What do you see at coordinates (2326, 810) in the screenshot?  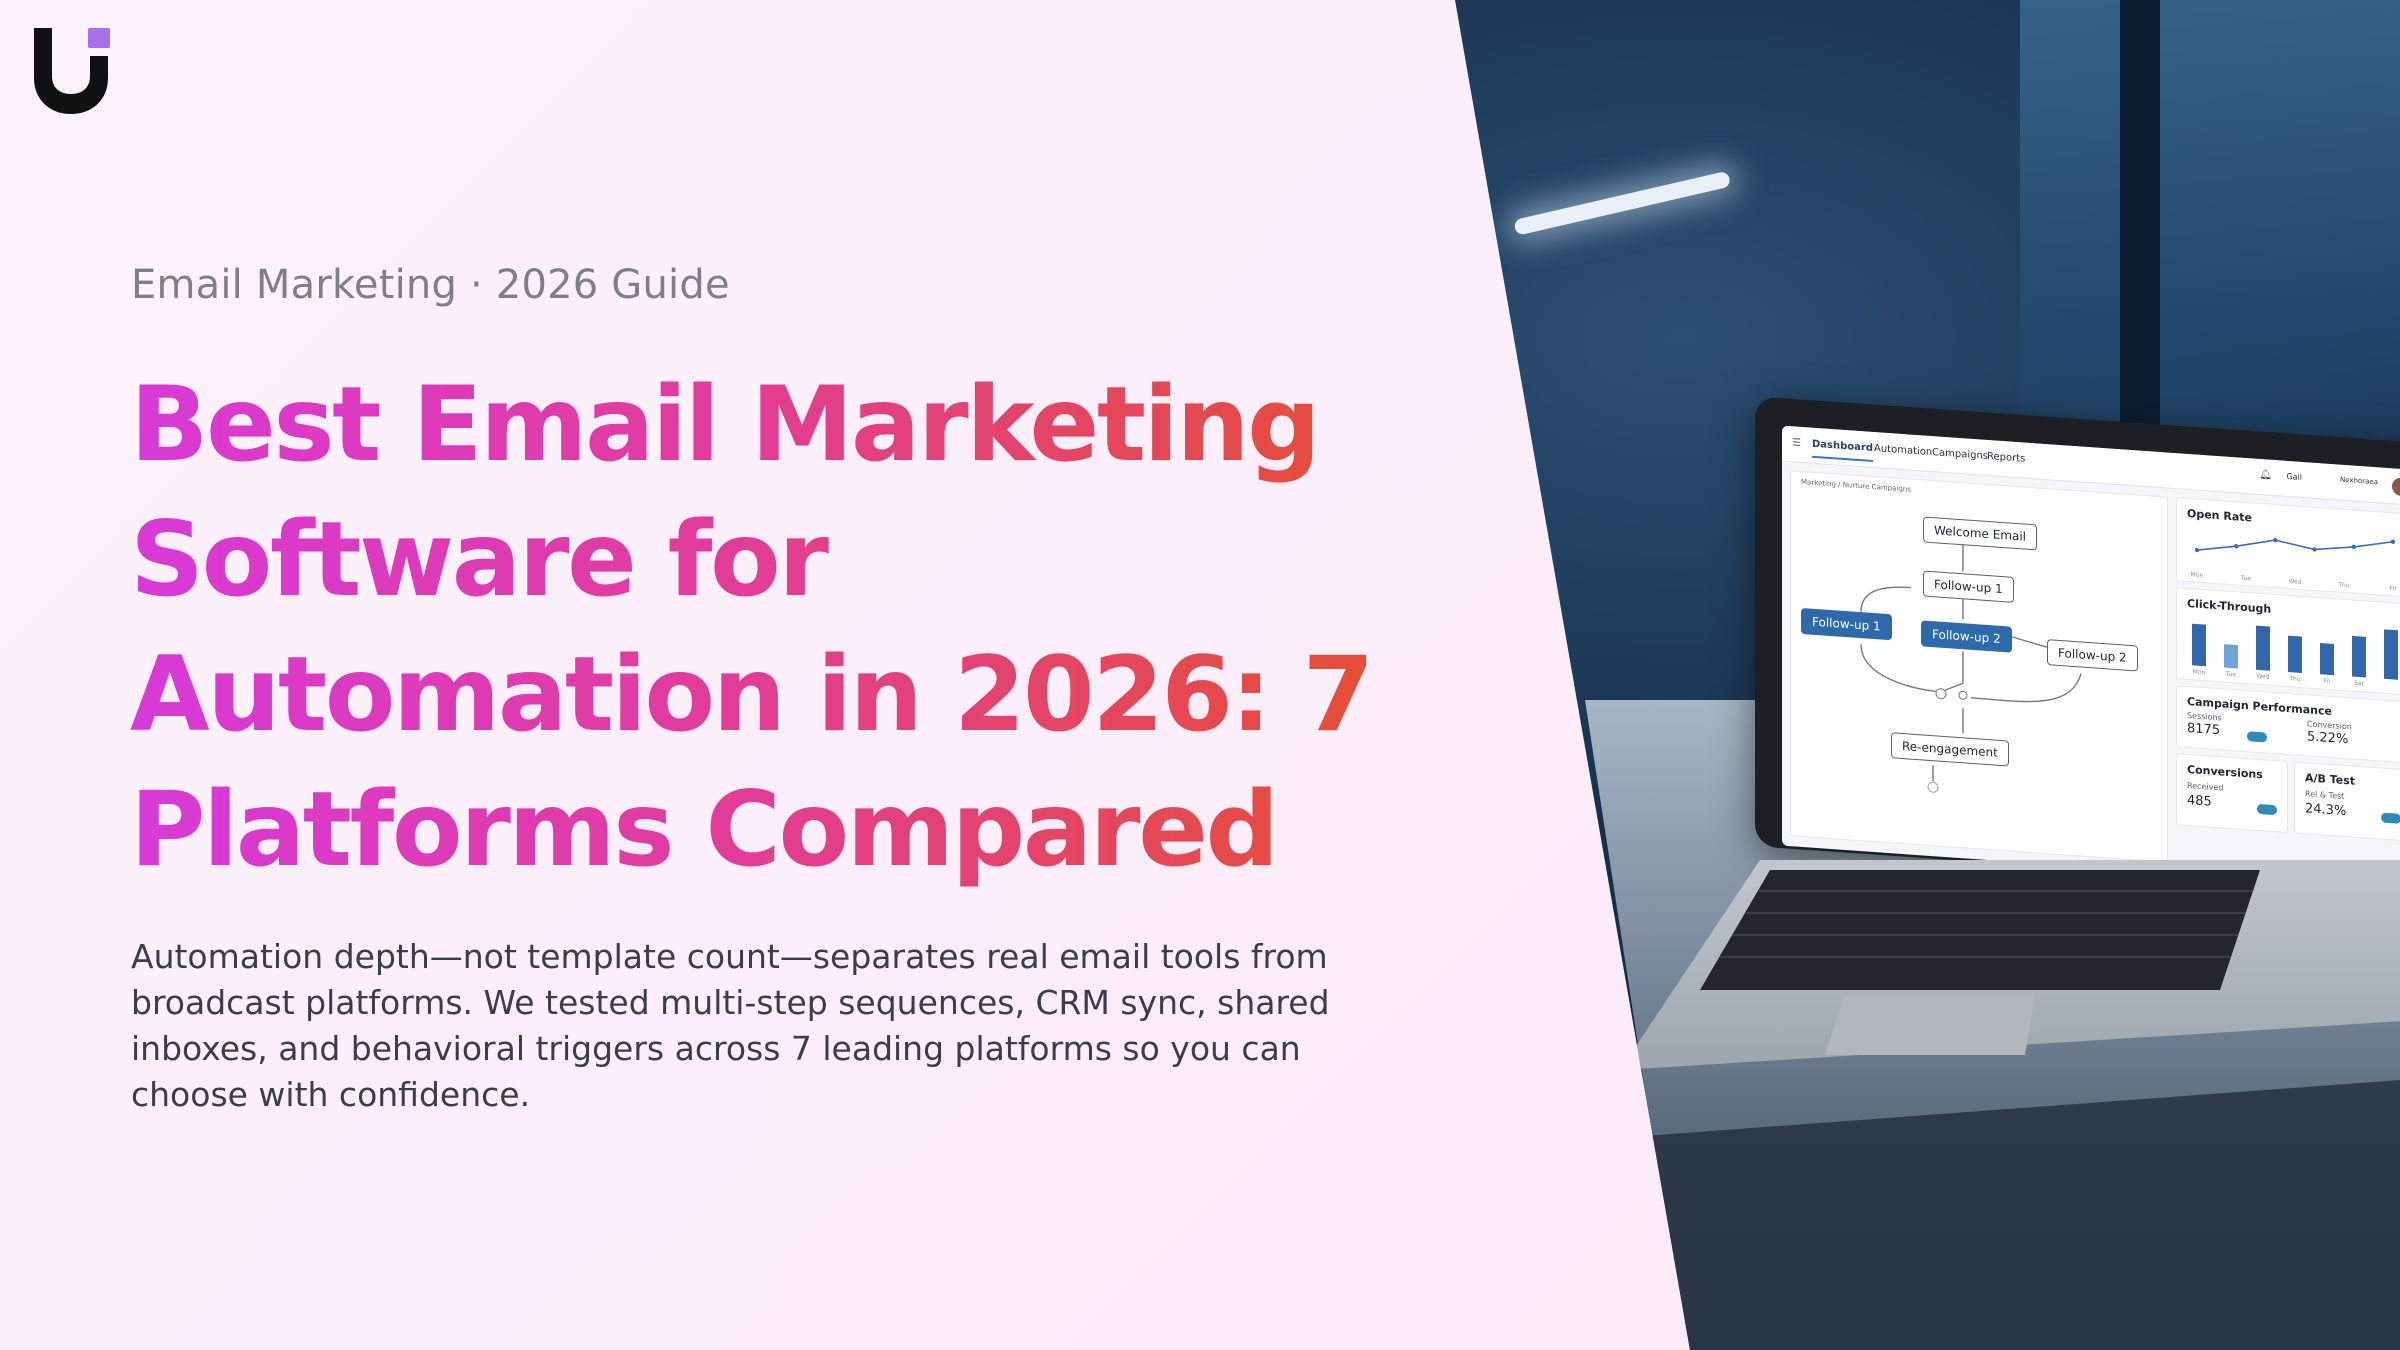 I see `ab-test-value: 24.3%` at bounding box center [2326, 810].